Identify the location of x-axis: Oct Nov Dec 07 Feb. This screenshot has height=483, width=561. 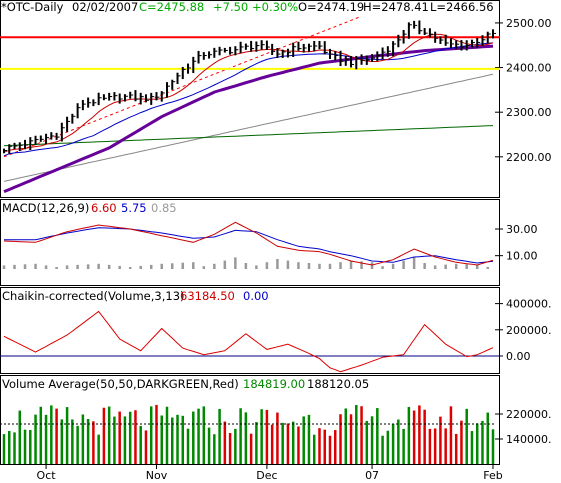
(270, 473).